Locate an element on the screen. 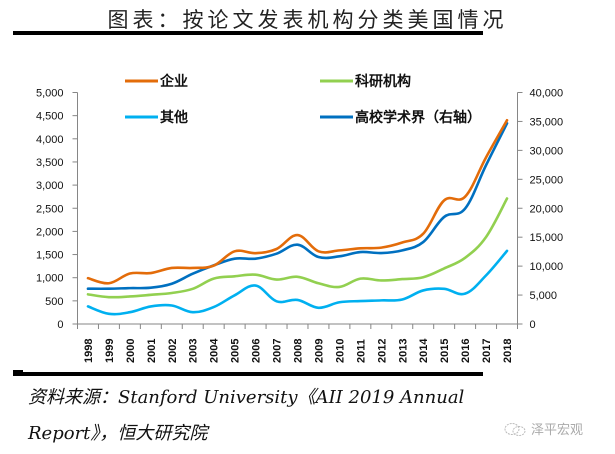 This screenshot has height=454, width=615. x-tick-label: 2003 is located at coordinates (194, 351).